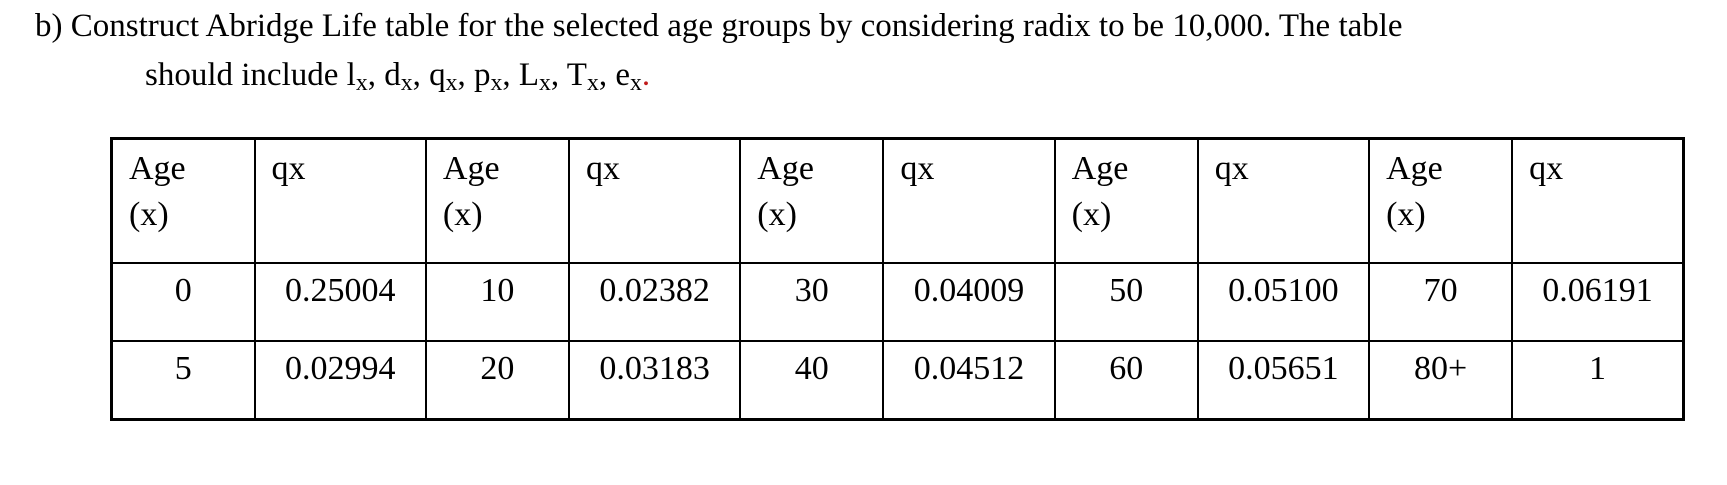  What do you see at coordinates (812, 380) in the screenshot?
I see `cell-age: 40` at bounding box center [812, 380].